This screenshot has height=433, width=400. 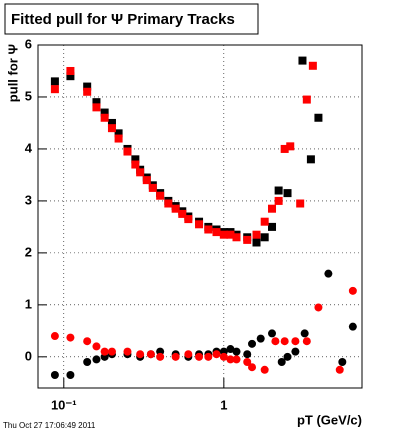 I want to click on title-box, so click(x=131, y=19).